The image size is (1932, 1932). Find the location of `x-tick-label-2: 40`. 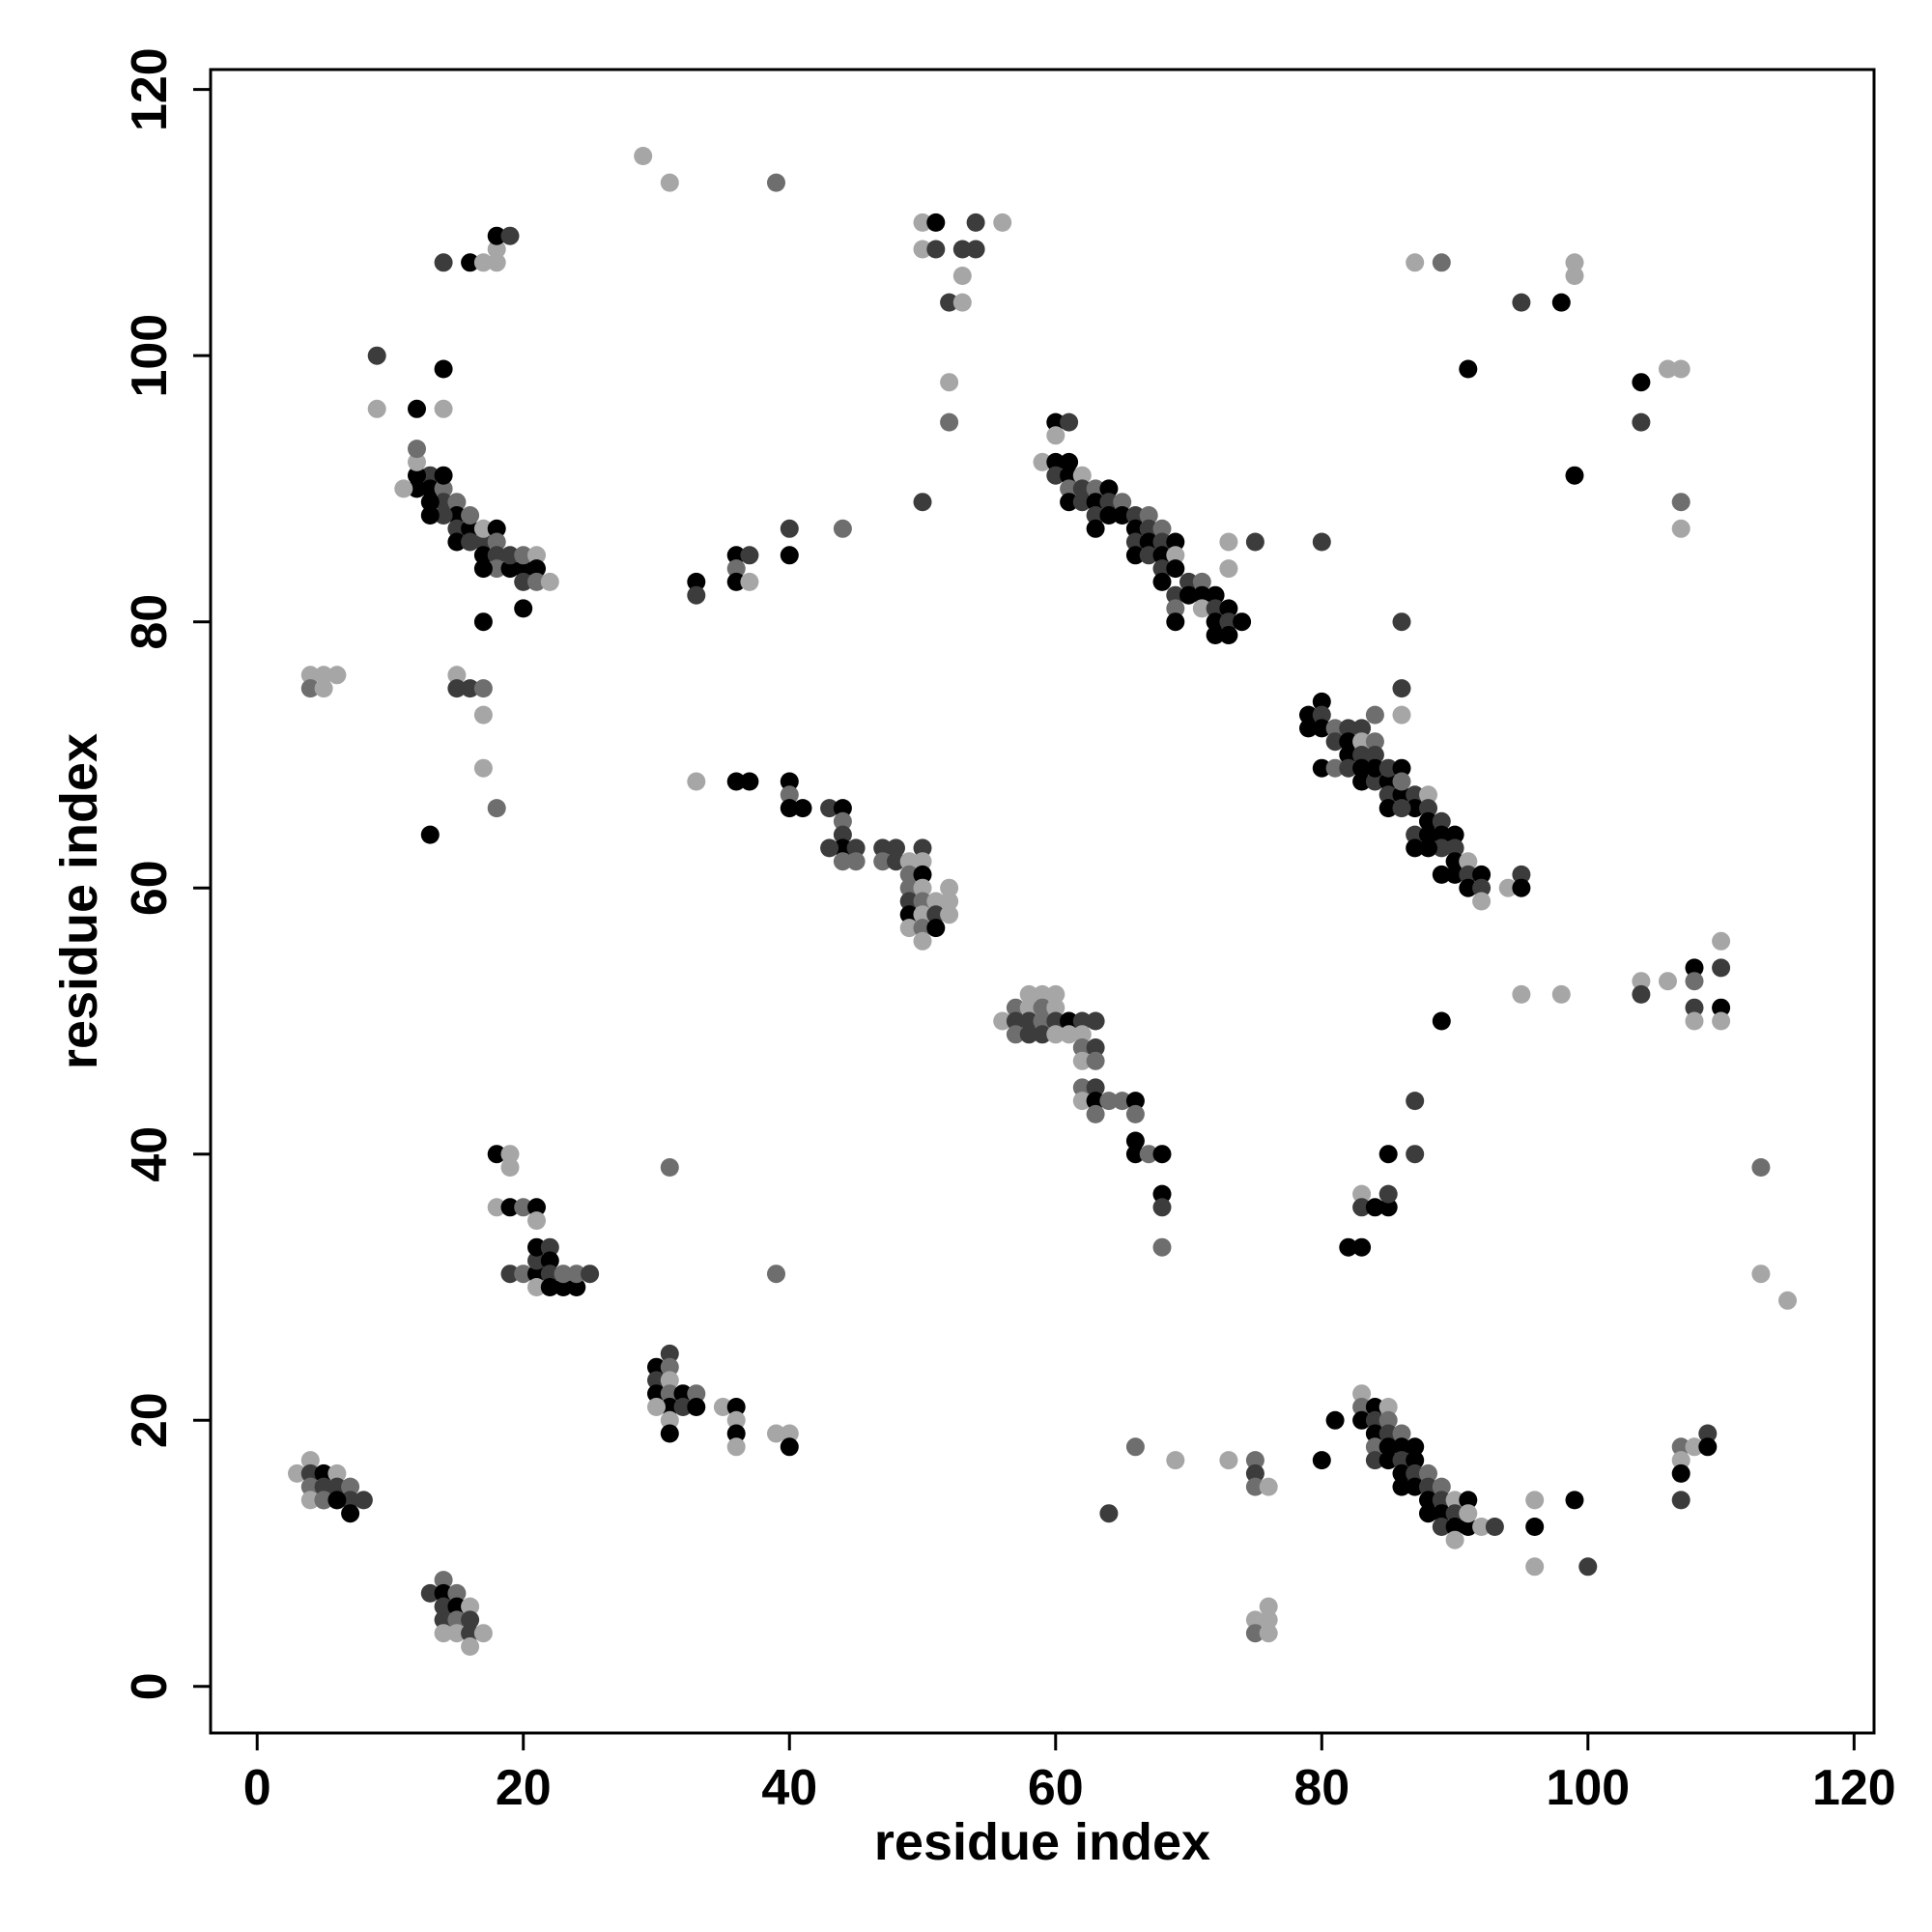

x-tick-label-2: 40 is located at coordinates (789, 1788).